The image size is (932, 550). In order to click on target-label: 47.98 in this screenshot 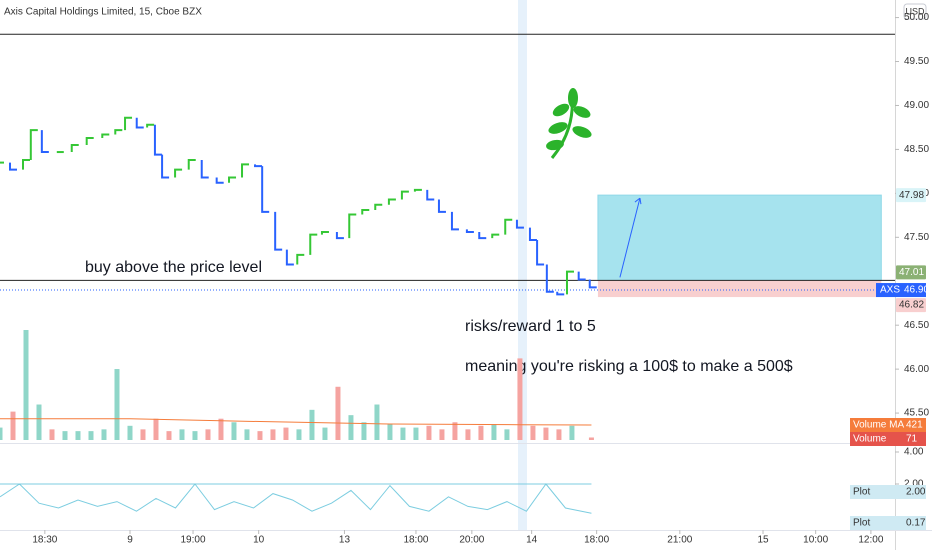, I will do `click(911, 195)`.